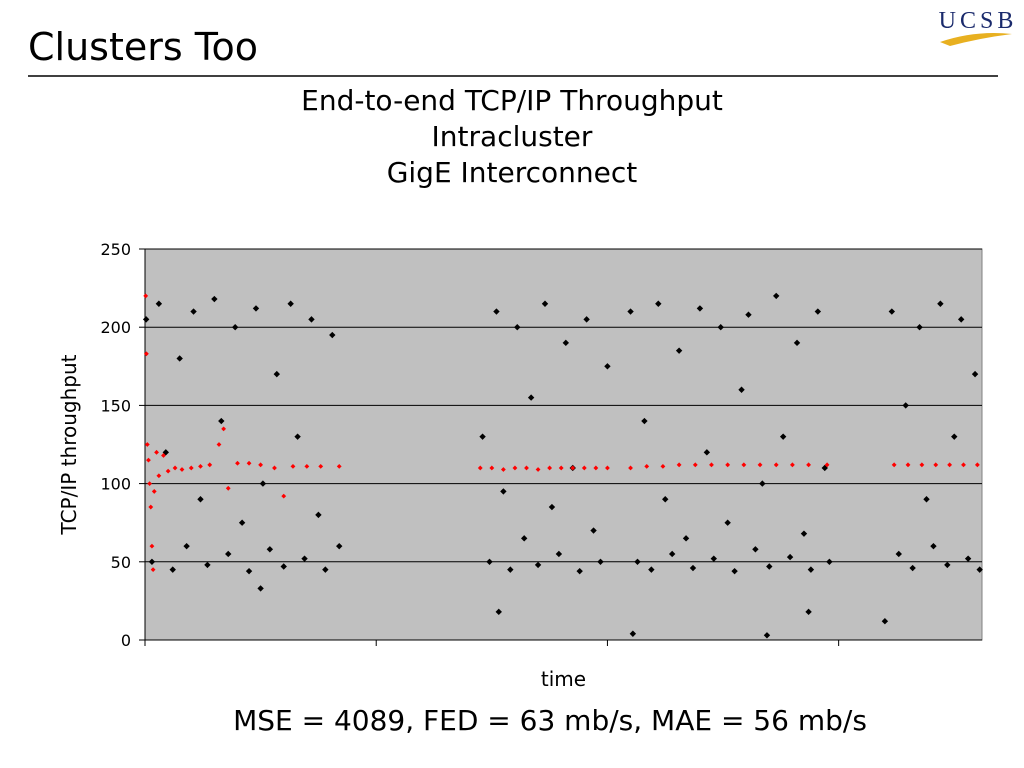 This screenshot has width=1024, height=768. I want to click on y-tick-label: 250, so click(115, 249).